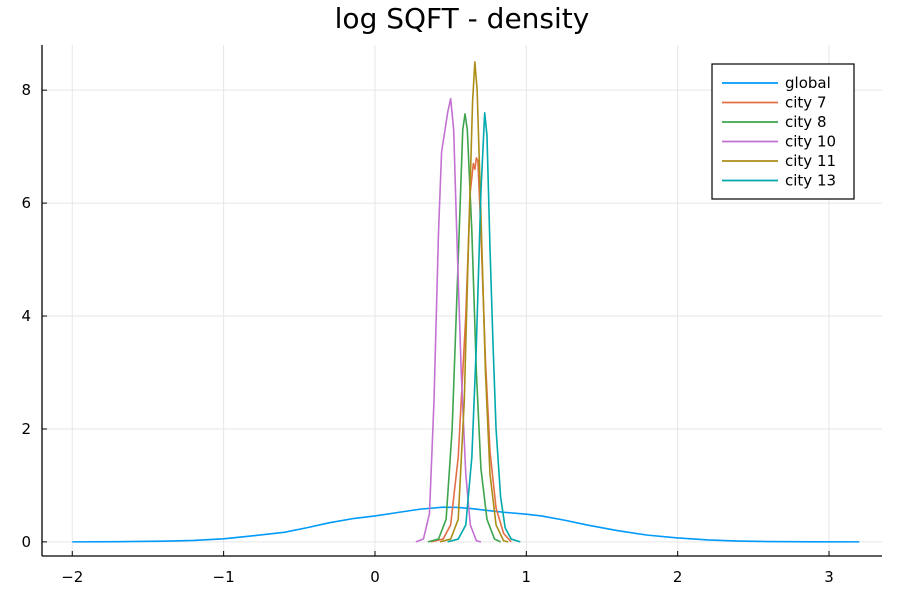 The width and height of the screenshot is (900, 600). Describe the element at coordinates (26, 542) in the screenshot. I see `y-tick-label: 0` at that location.